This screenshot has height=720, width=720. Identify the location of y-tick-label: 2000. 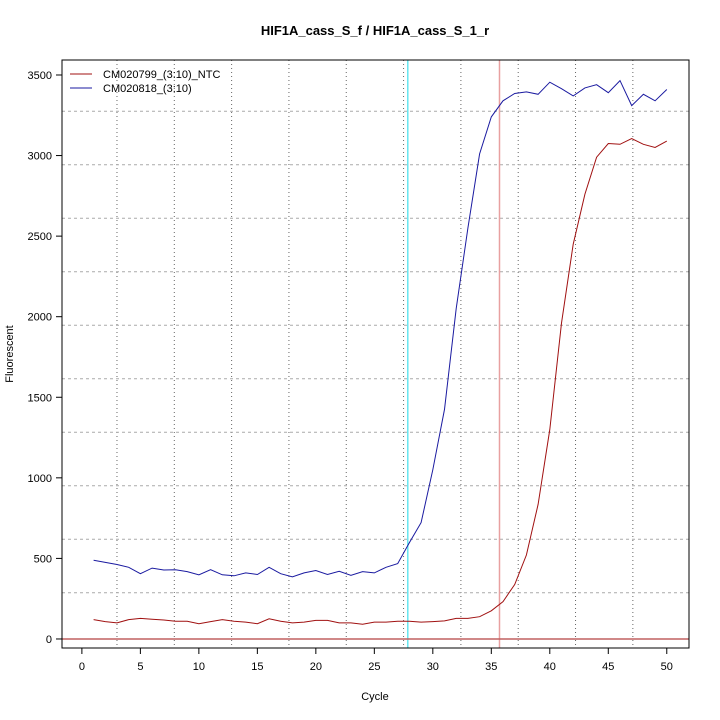
(40, 318).